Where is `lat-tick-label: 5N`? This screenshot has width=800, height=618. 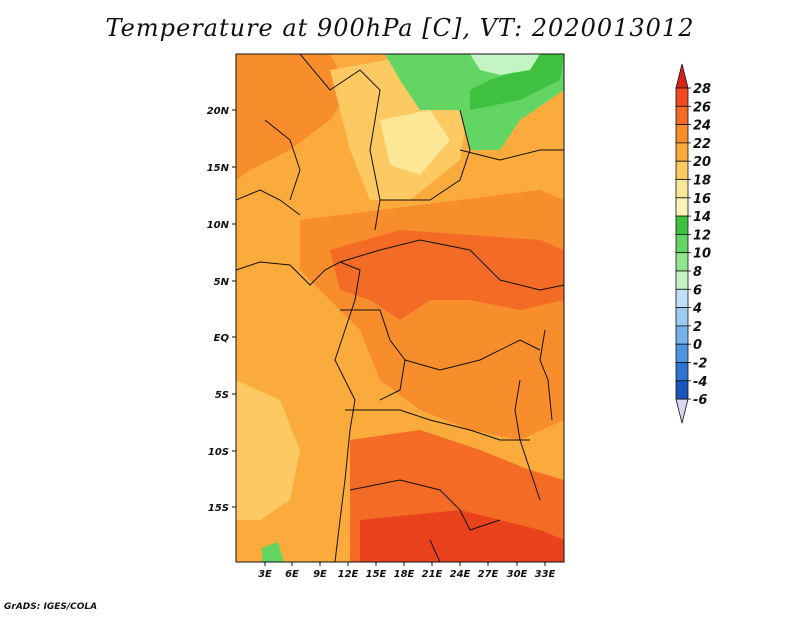
lat-tick-label: 5N is located at coordinates (222, 282).